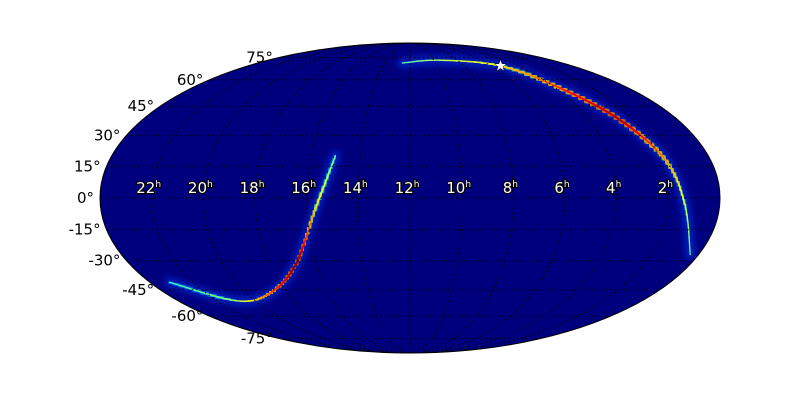 The image size is (800, 400). I want to click on ra-tick-label: 14h, so click(355, 188).